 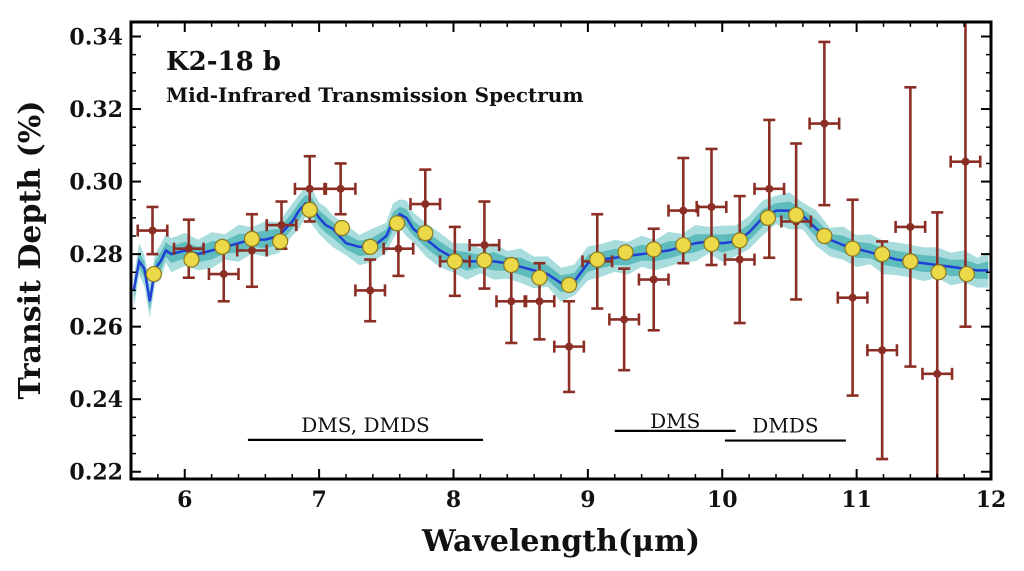 What do you see at coordinates (96, 473) in the screenshot?
I see `y-tick-label: 0.22` at bounding box center [96, 473].